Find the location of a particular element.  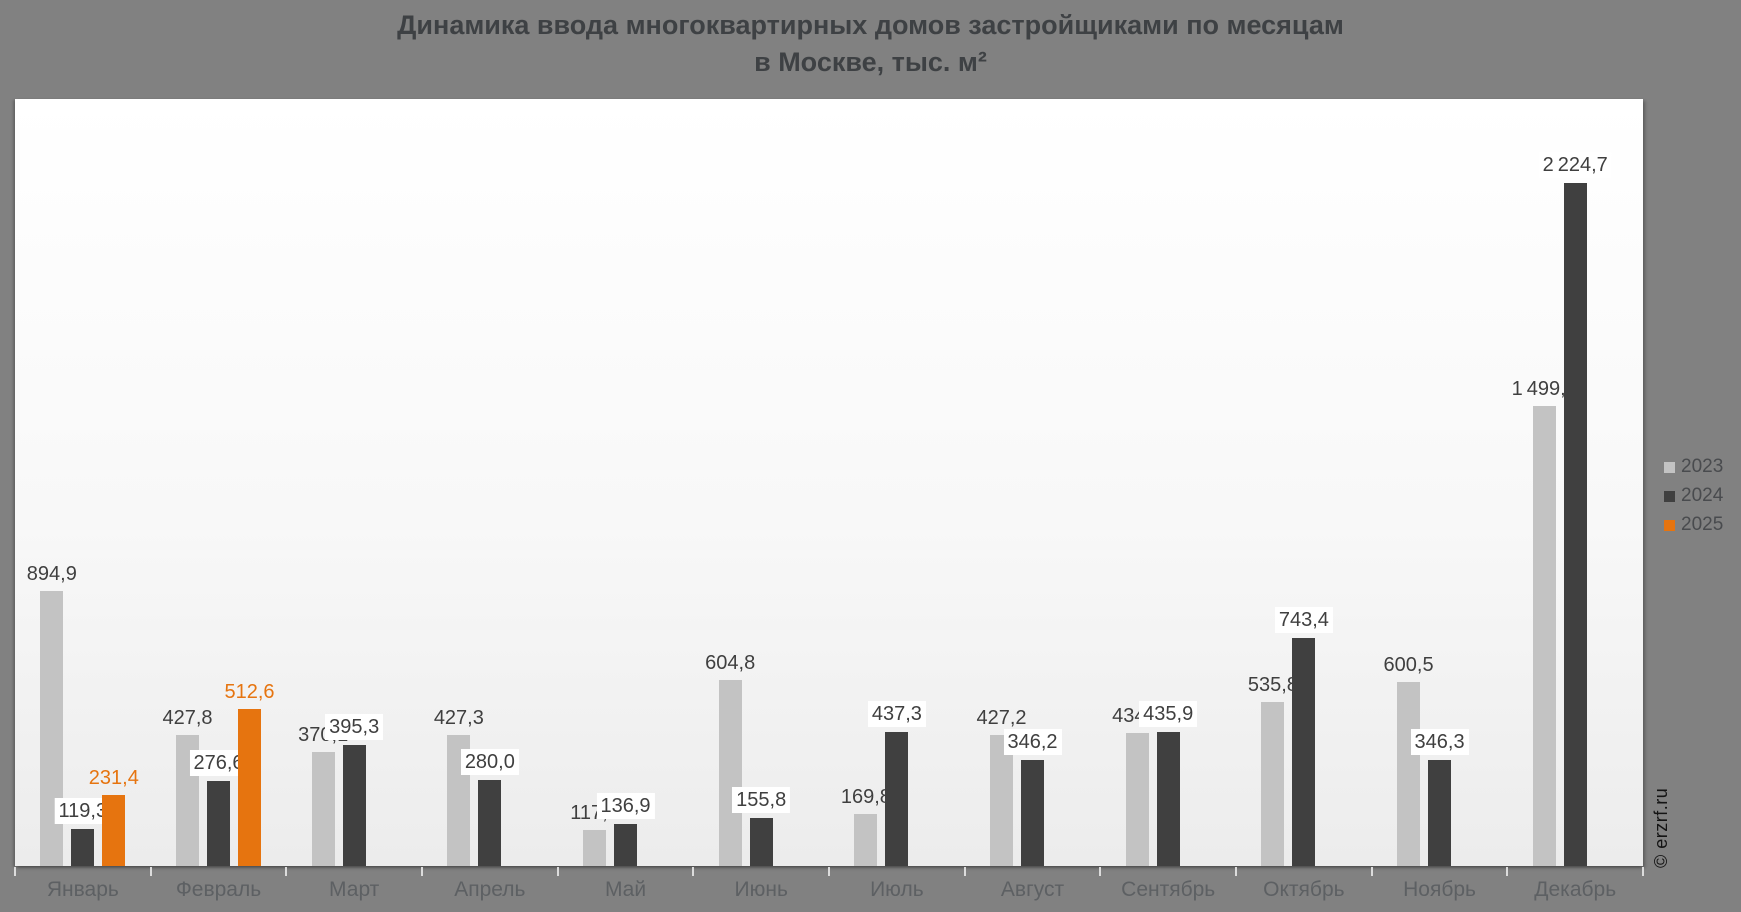

value-label: 155,8 is located at coordinates (761, 800).